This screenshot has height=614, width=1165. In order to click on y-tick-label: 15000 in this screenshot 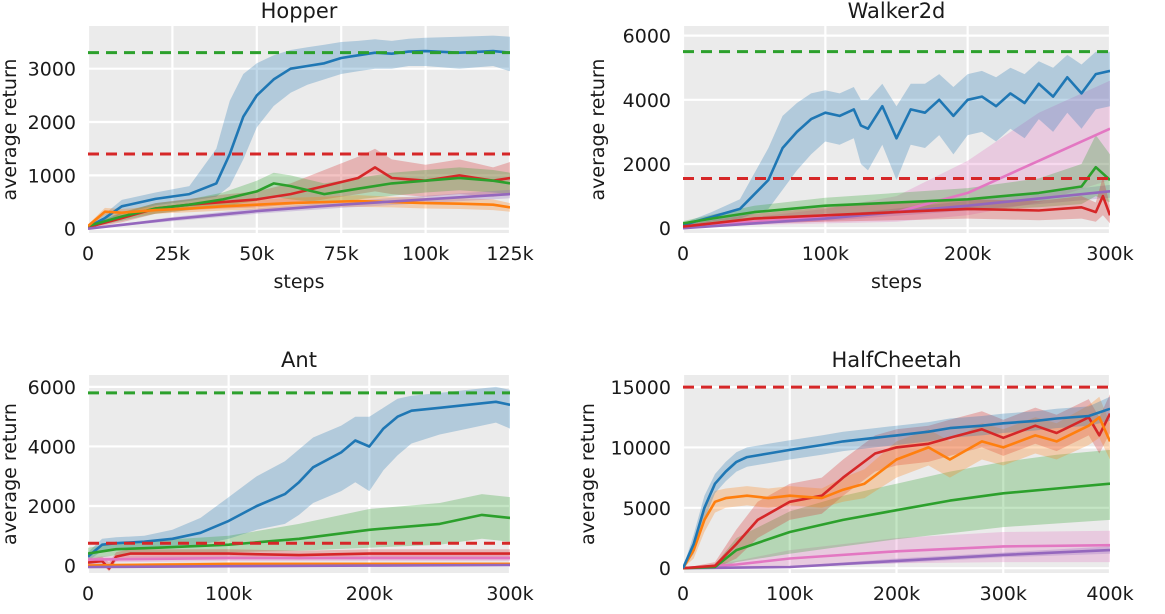, I will do `click(641, 388)`.